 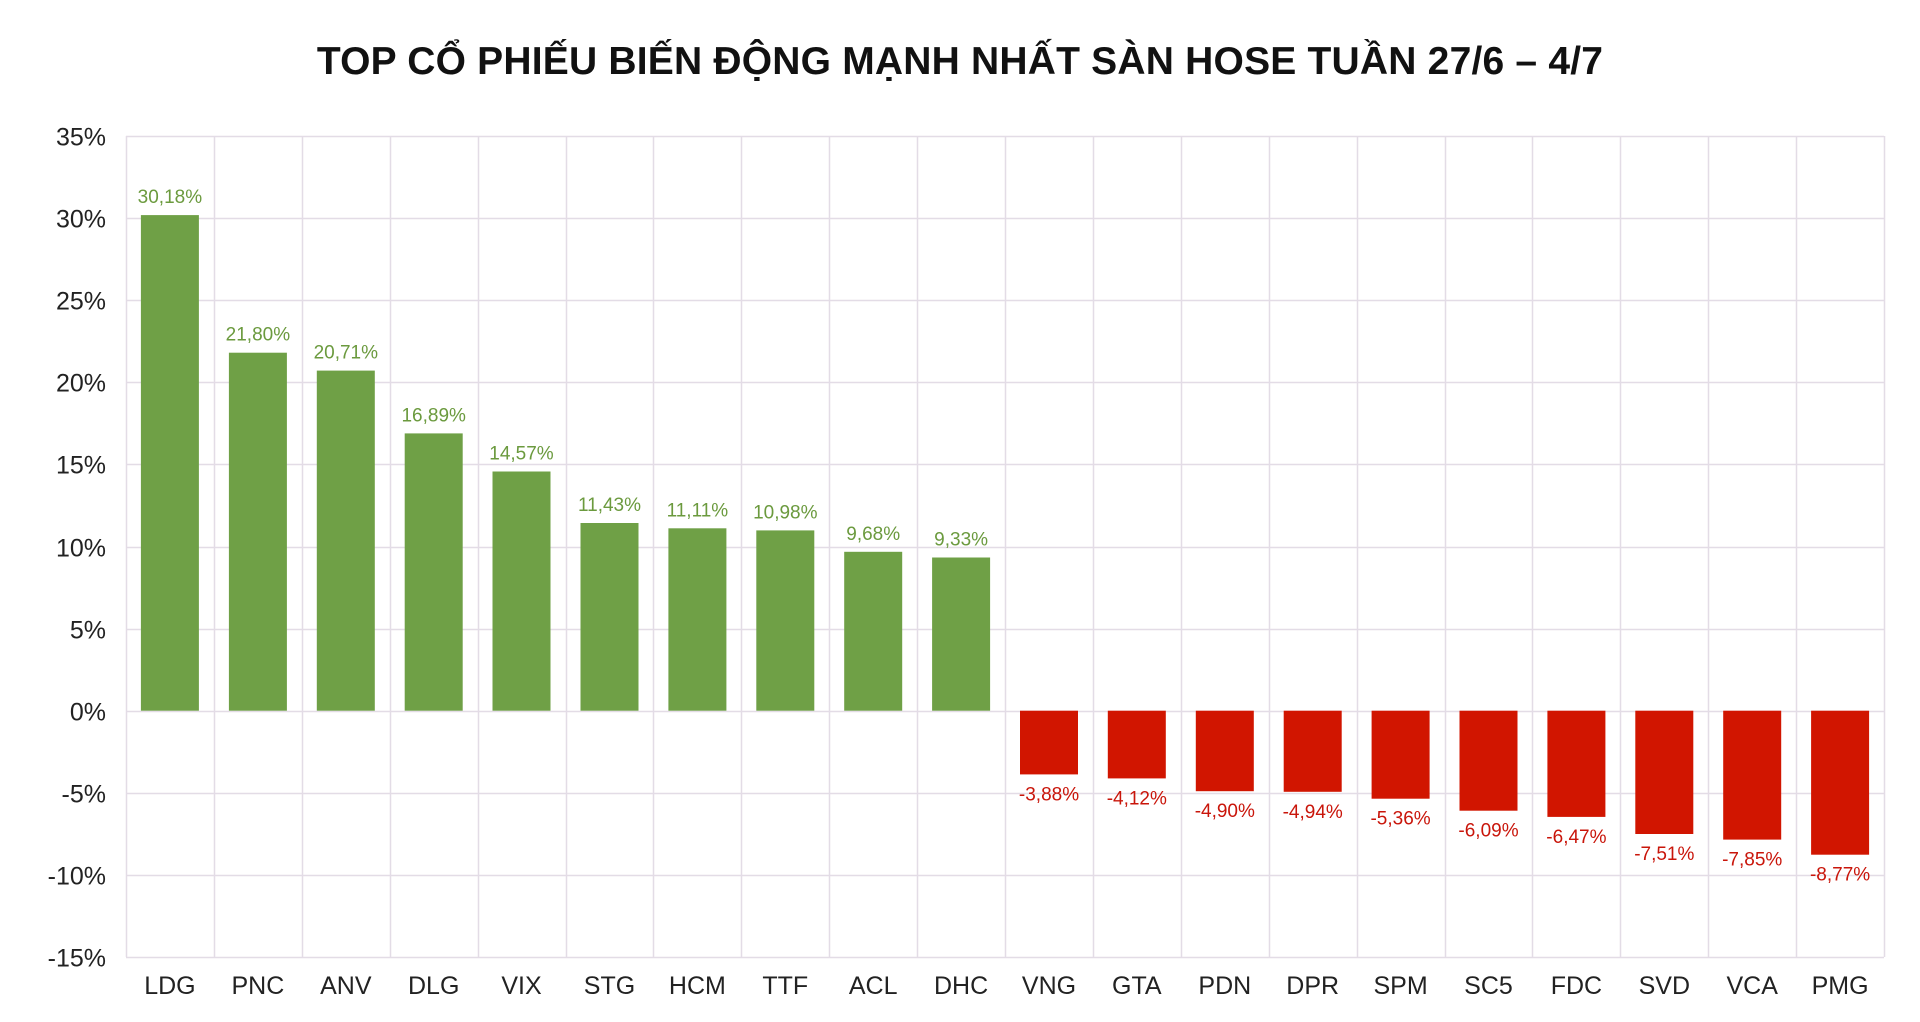 What do you see at coordinates (170, 197) in the screenshot?
I see `data-label-ldg: 30,18%` at bounding box center [170, 197].